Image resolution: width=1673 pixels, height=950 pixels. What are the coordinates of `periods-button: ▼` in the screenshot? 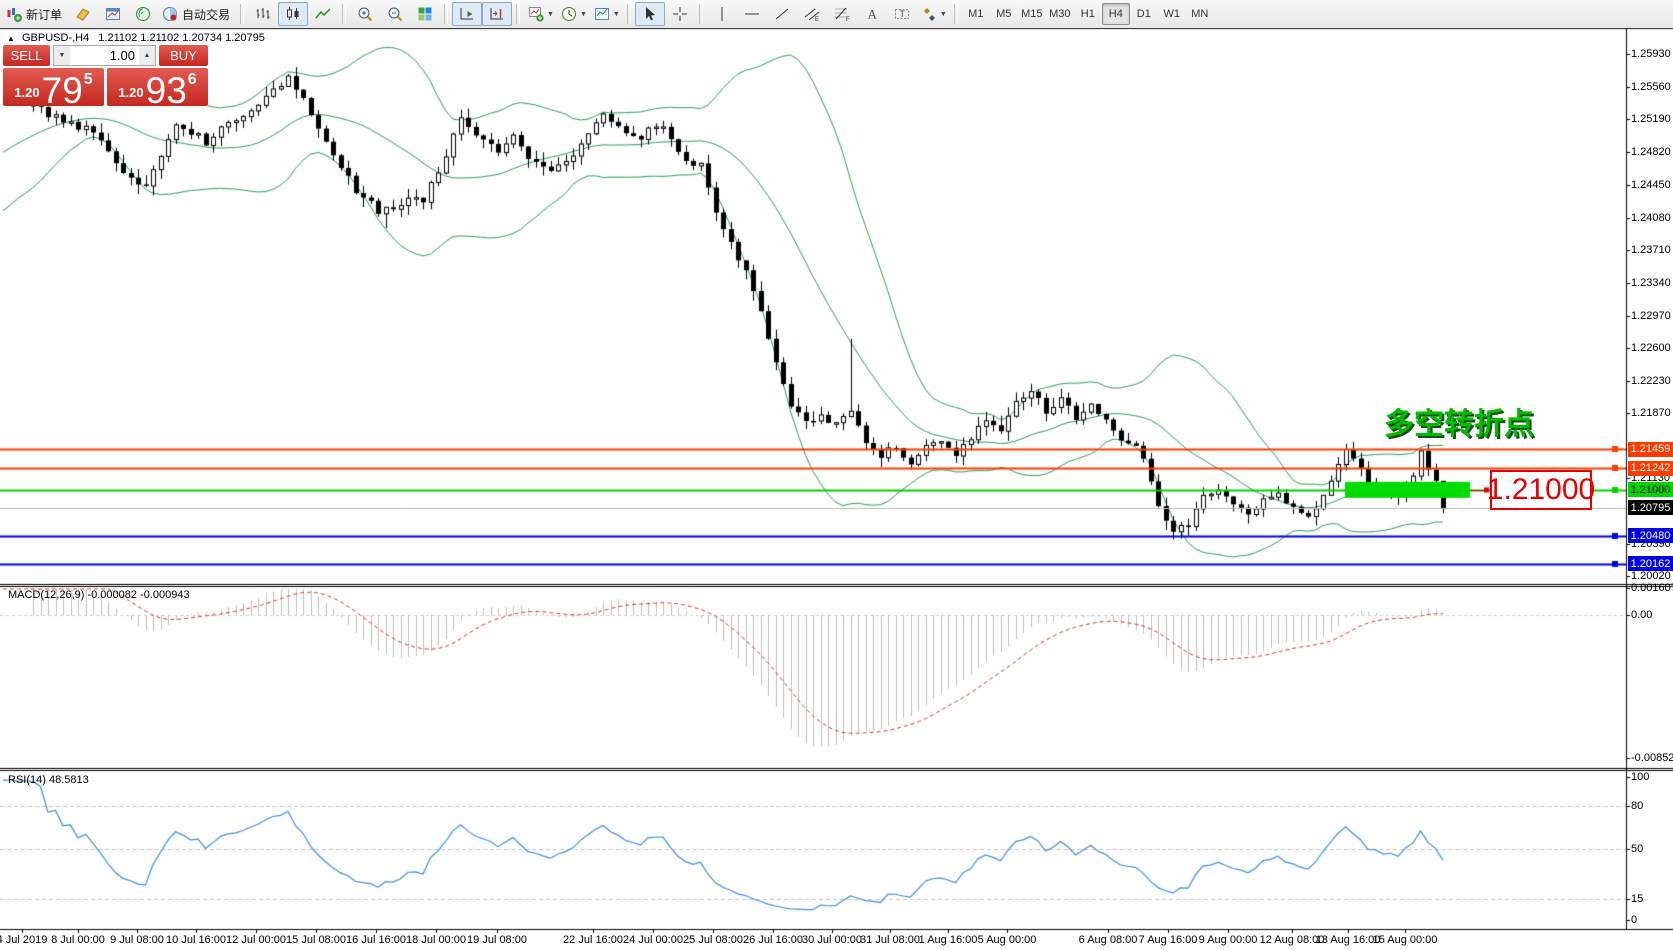 It's located at (573, 14).